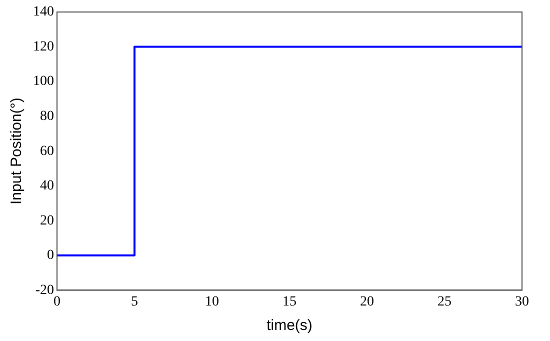 The height and width of the screenshot is (341, 550). Describe the element at coordinates (445, 302) in the screenshot. I see `x-tick-label: 25` at that location.